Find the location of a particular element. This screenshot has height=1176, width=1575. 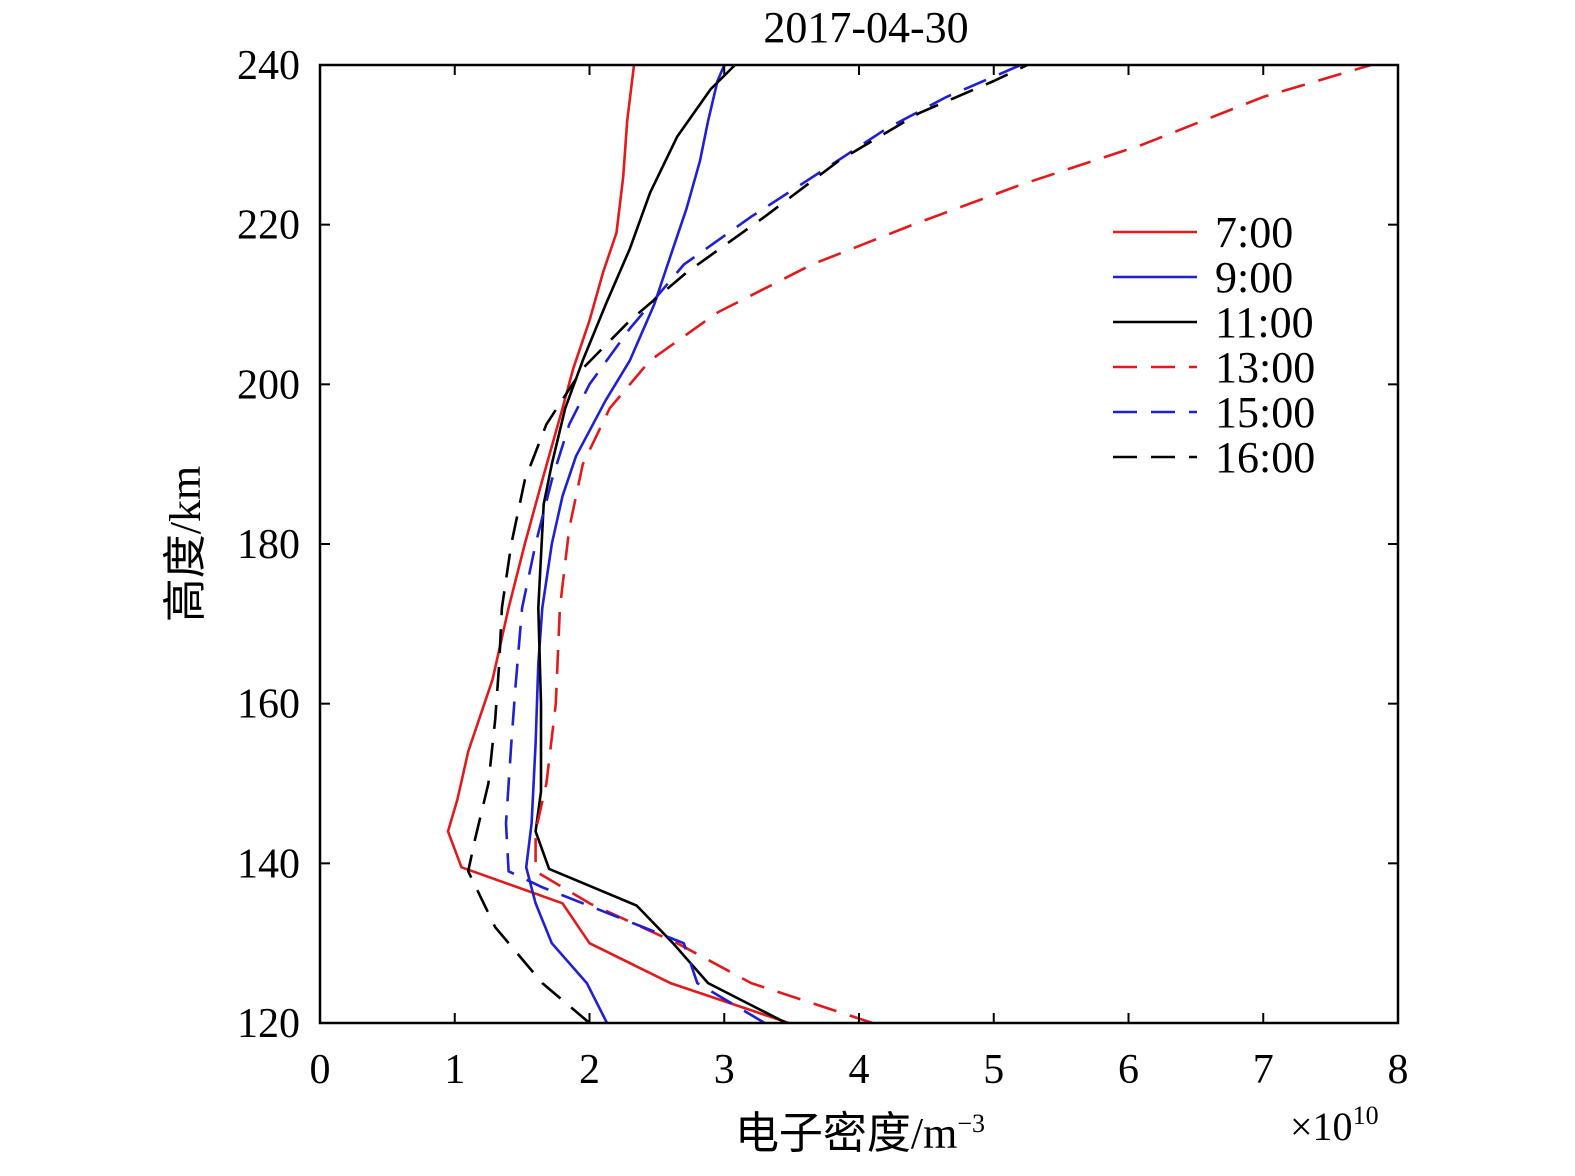

x-tick-label: 3 is located at coordinates (724, 1070).